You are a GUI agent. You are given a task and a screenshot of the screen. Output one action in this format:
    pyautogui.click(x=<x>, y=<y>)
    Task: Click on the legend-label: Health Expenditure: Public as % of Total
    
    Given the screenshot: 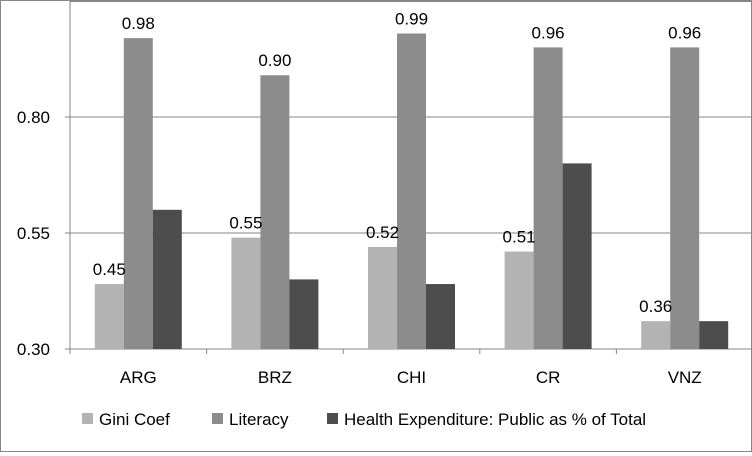 What is the action you would take?
    pyautogui.click(x=495, y=419)
    